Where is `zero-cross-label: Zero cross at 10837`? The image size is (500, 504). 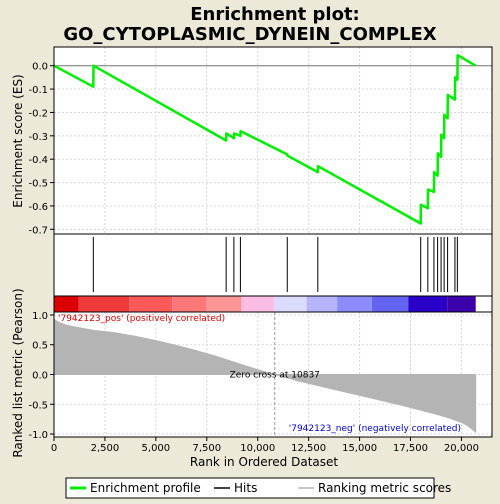 zero-cross-label: Zero cross at 10837 is located at coordinates (275, 376).